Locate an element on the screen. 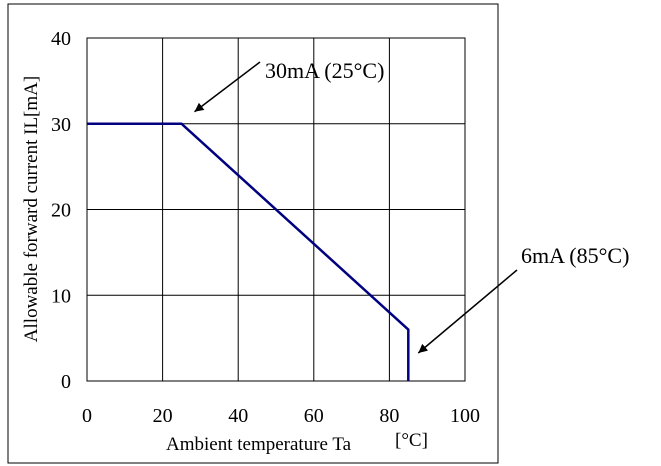 The width and height of the screenshot is (661, 466). x-tick-label-80: 80 is located at coordinates (389, 416).